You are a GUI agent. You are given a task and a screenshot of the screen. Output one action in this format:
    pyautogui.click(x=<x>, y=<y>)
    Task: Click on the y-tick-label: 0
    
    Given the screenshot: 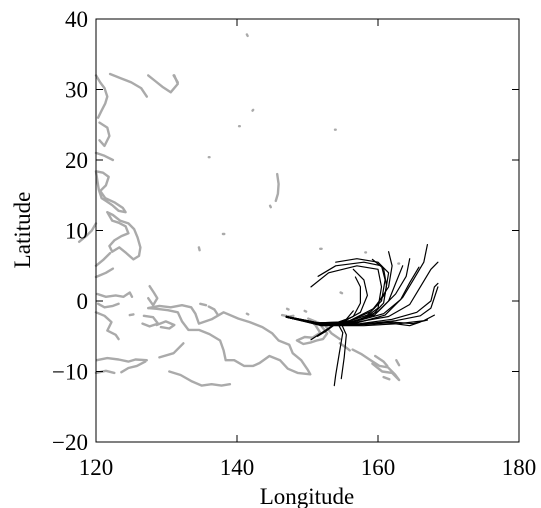 What is the action you would take?
    pyautogui.click(x=83, y=301)
    